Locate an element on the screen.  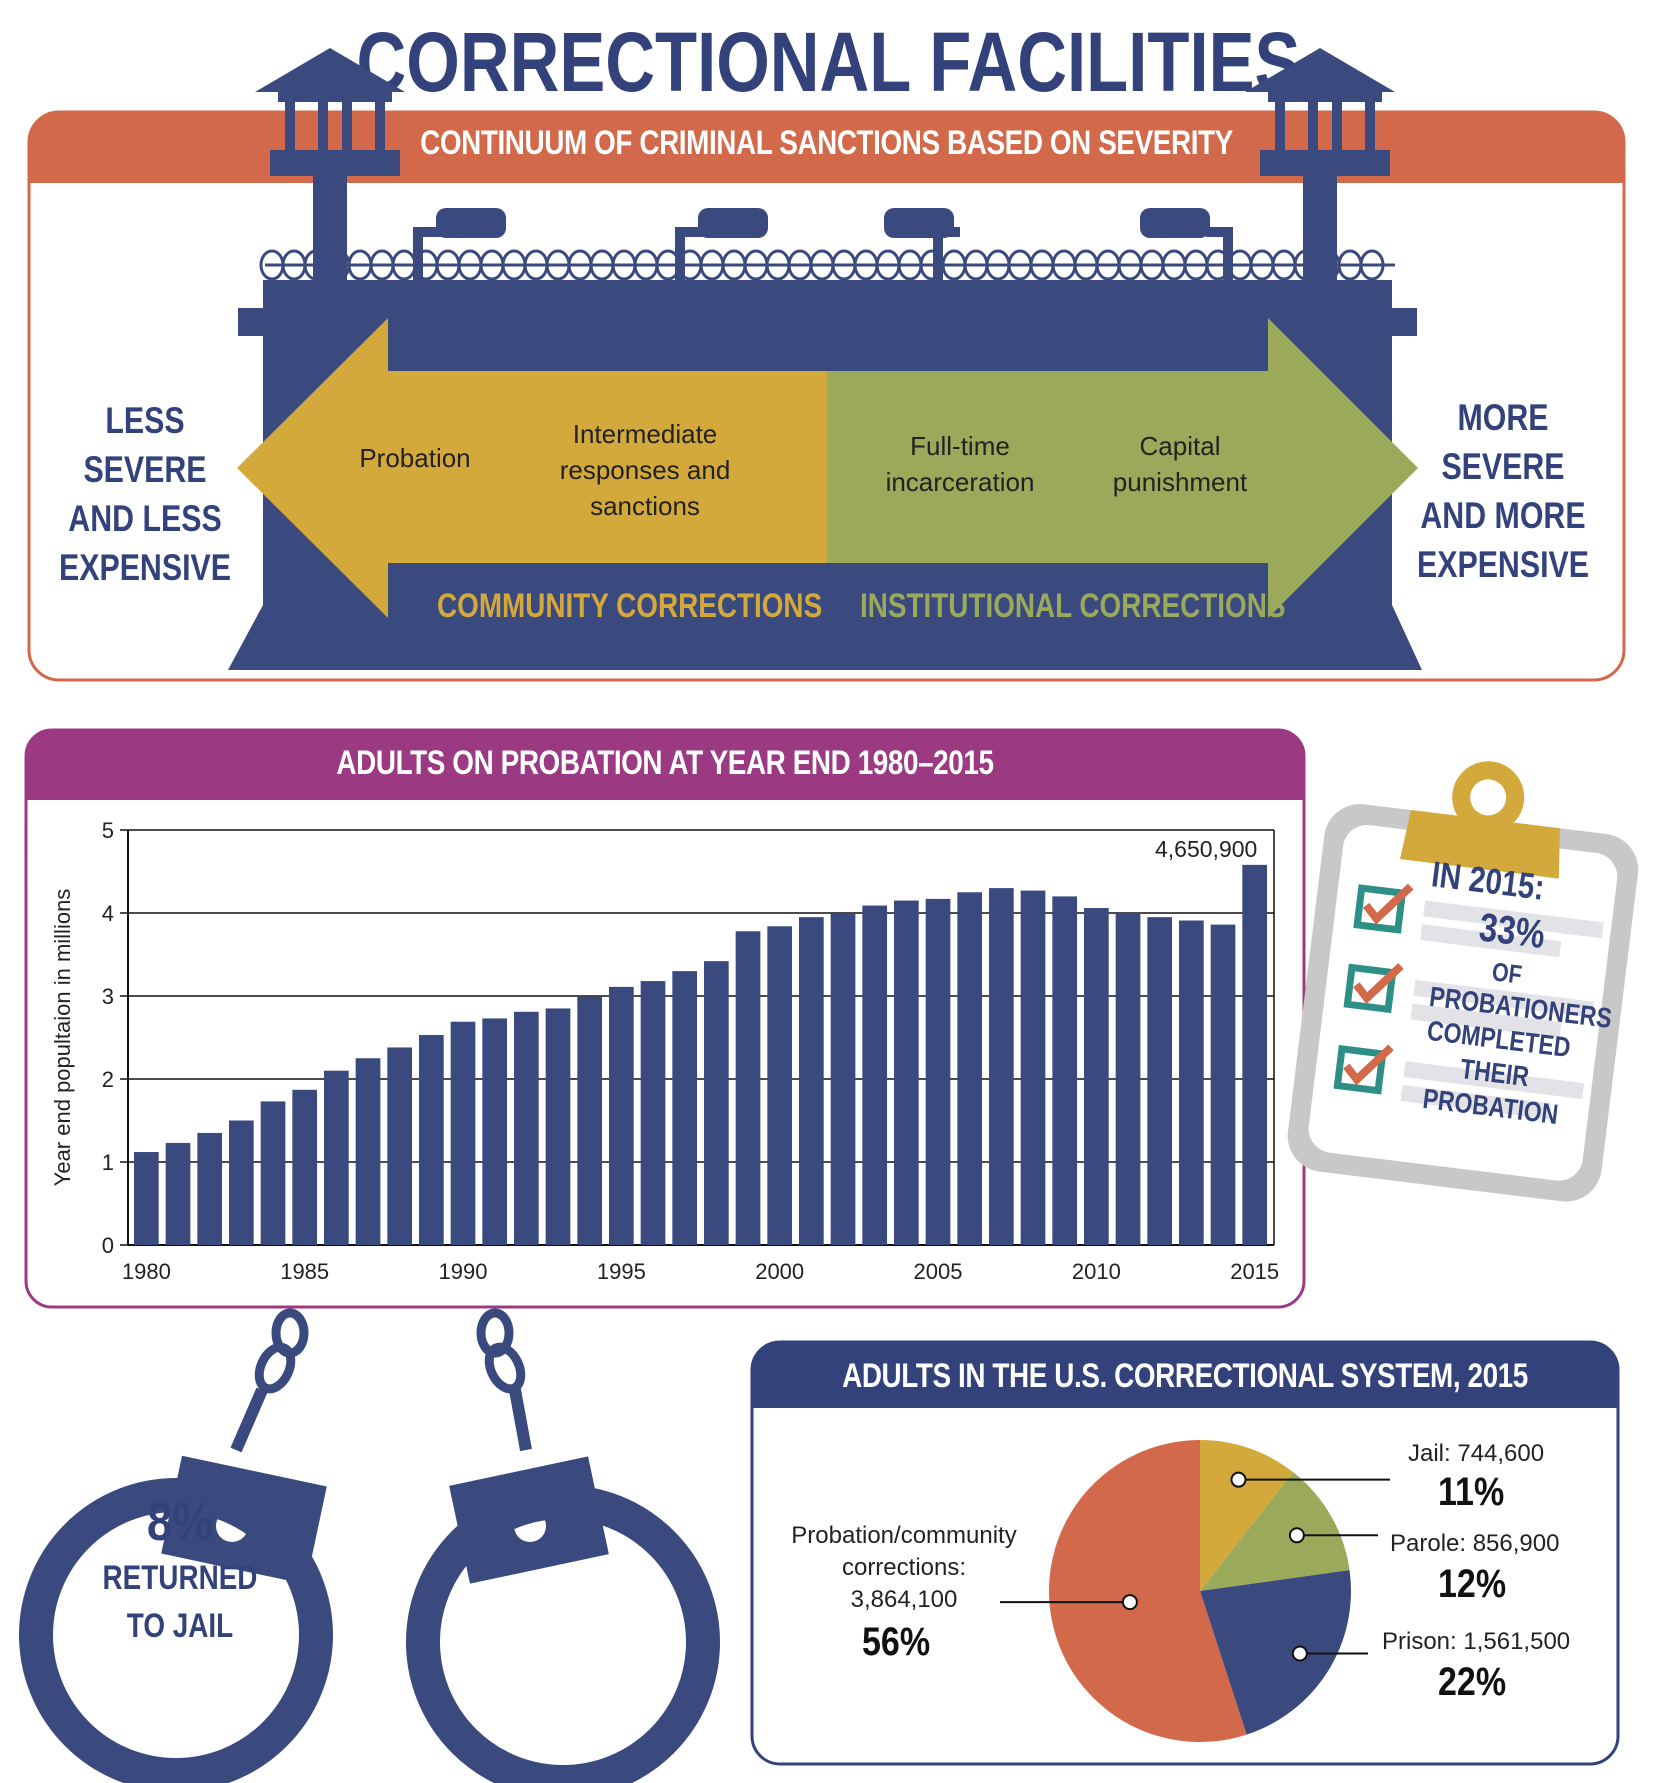
bar-1989 is located at coordinates (431, 1140).